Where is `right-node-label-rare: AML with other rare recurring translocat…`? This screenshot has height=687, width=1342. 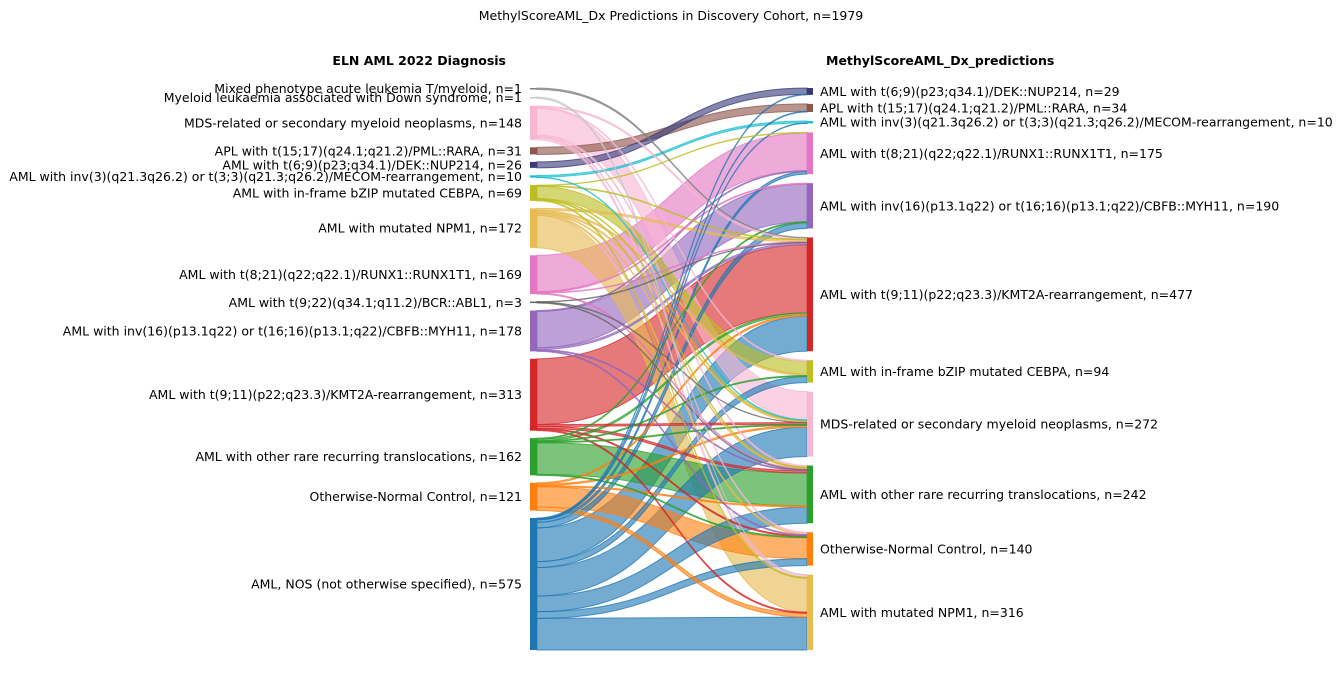
right-node-label-rare: AML with other rare recurring translocat… is located at coordinates (983, 494).